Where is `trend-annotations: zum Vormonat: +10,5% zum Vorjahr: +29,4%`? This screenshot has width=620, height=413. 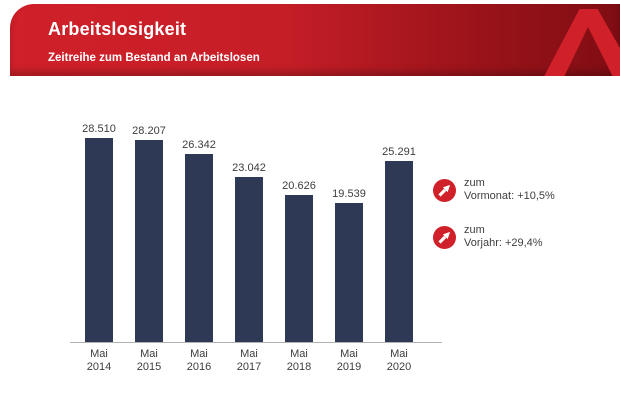 trend-annotations: zum Vormonat: +10,5% zum Vorjahr: +29,4% is located at coordinates (494, 213).